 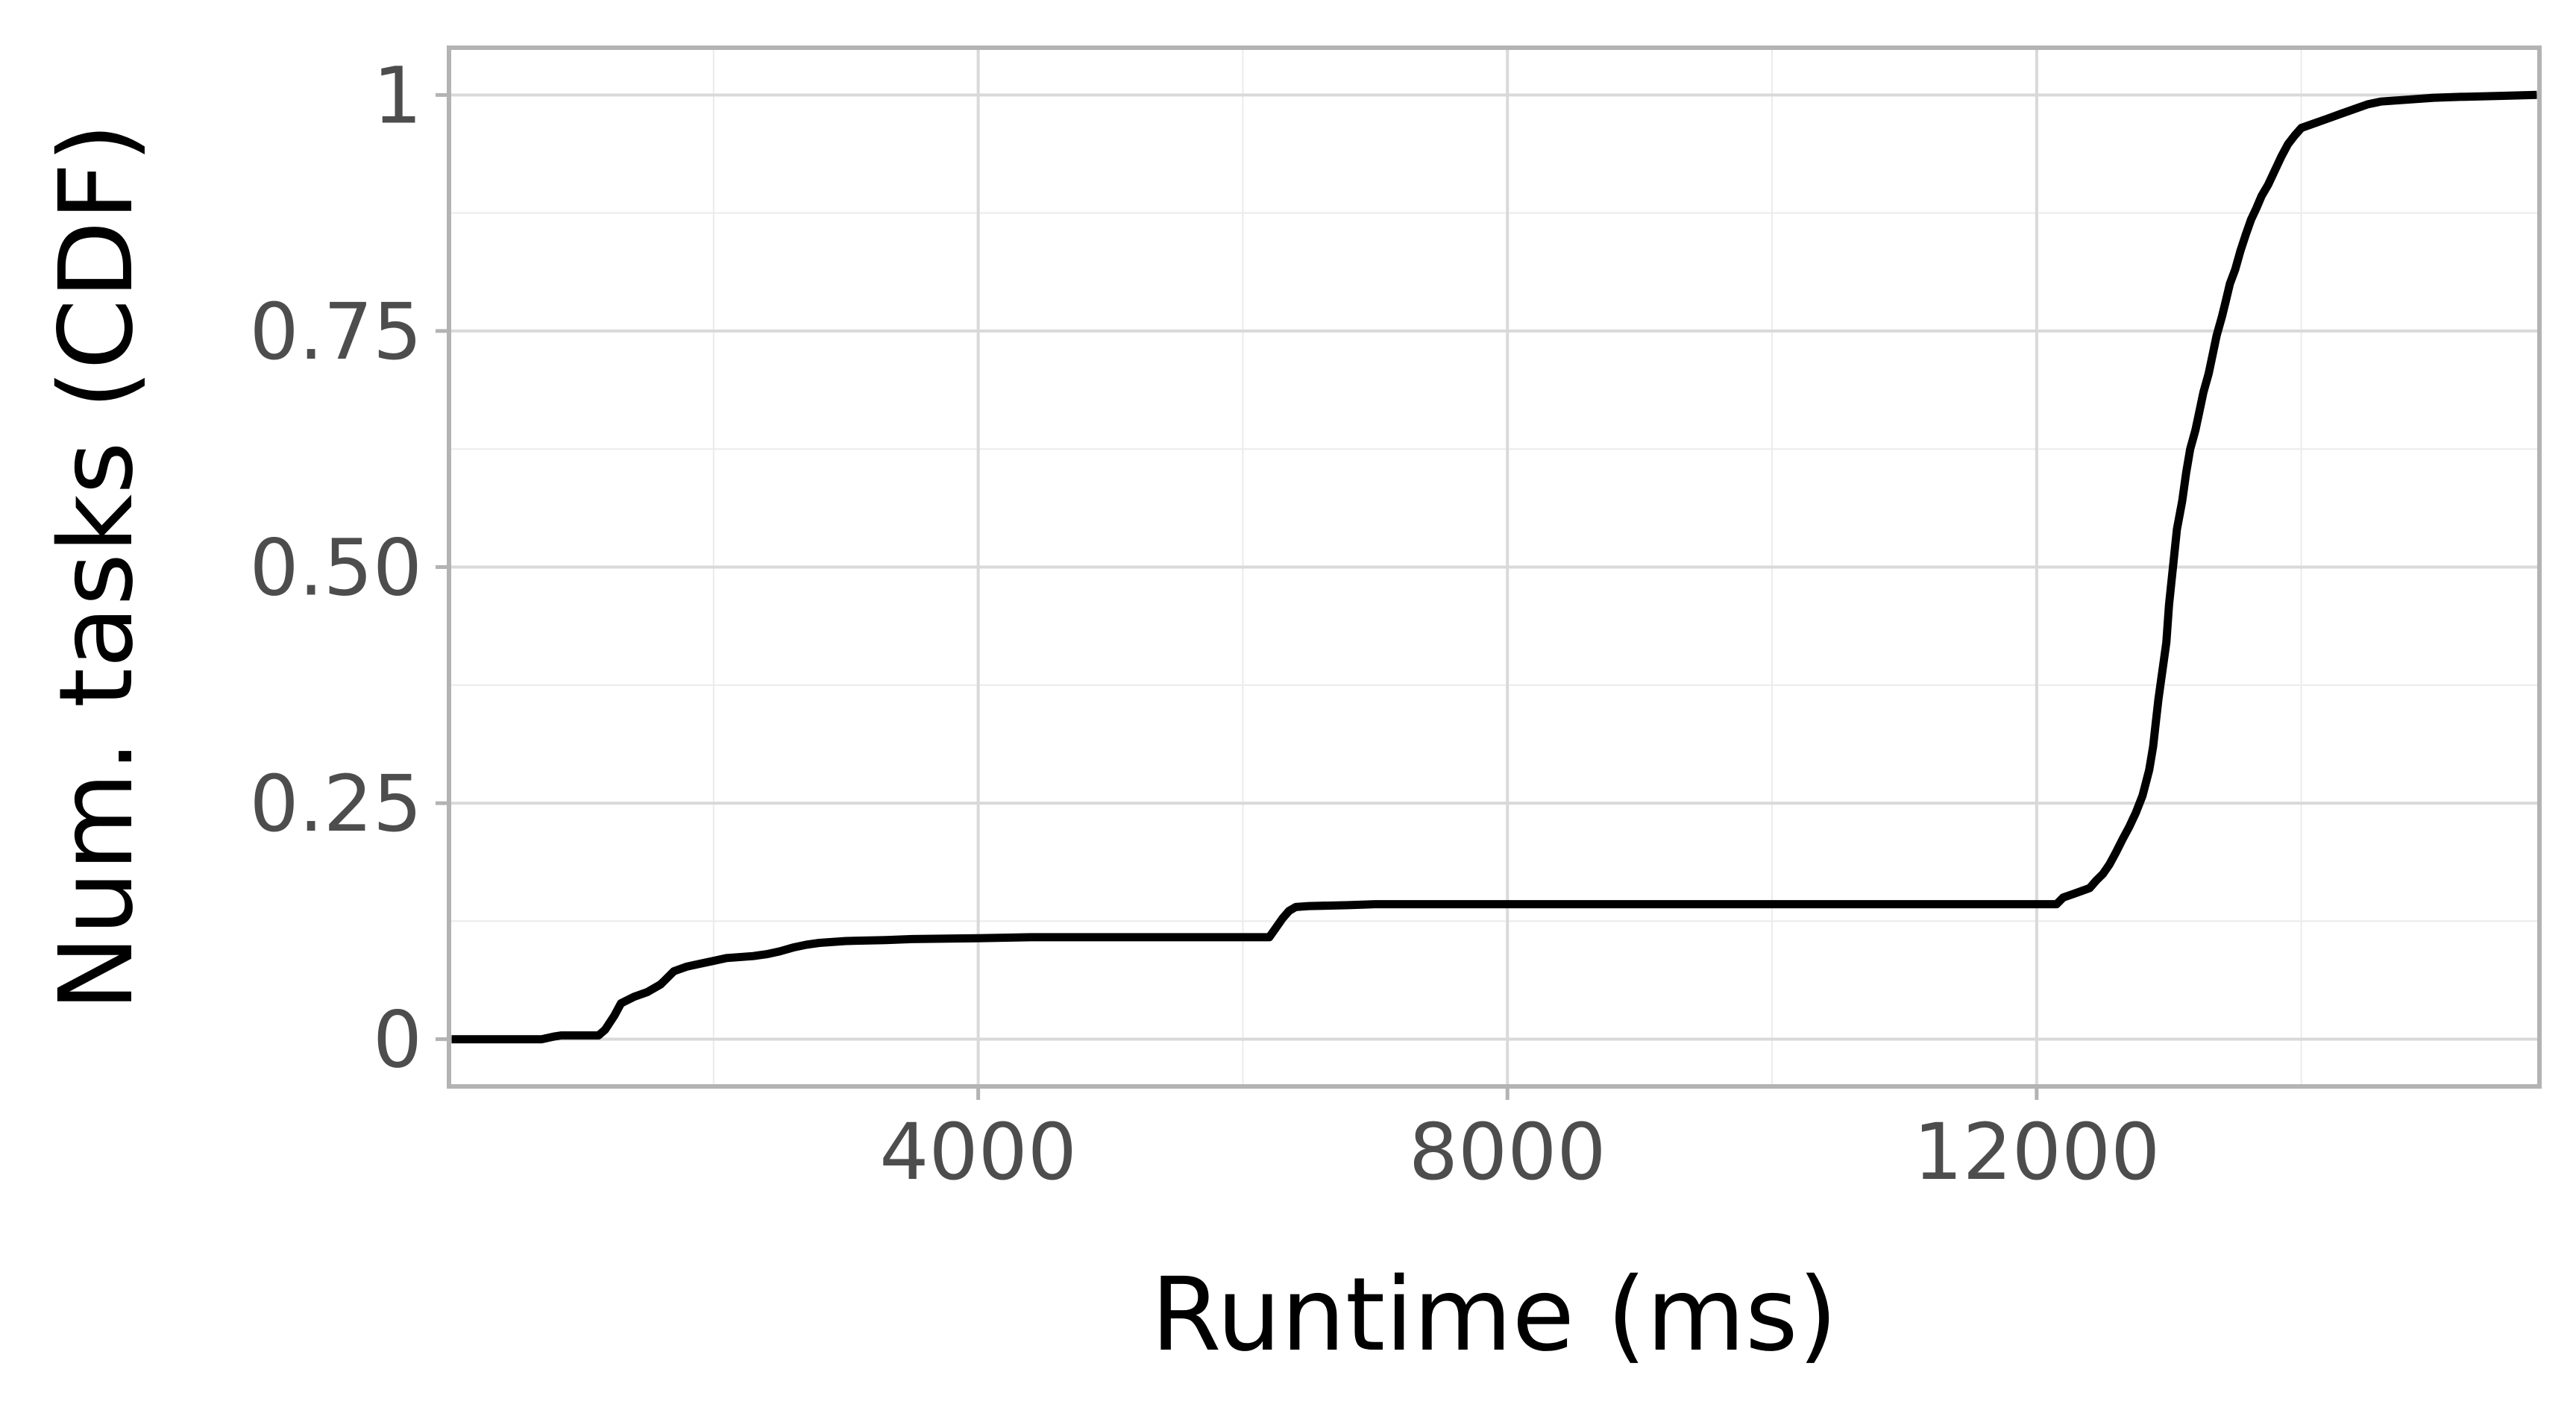 I want to click on x-axis-ticks: 4000 8000 12000, so click(x=1520, y=1142).